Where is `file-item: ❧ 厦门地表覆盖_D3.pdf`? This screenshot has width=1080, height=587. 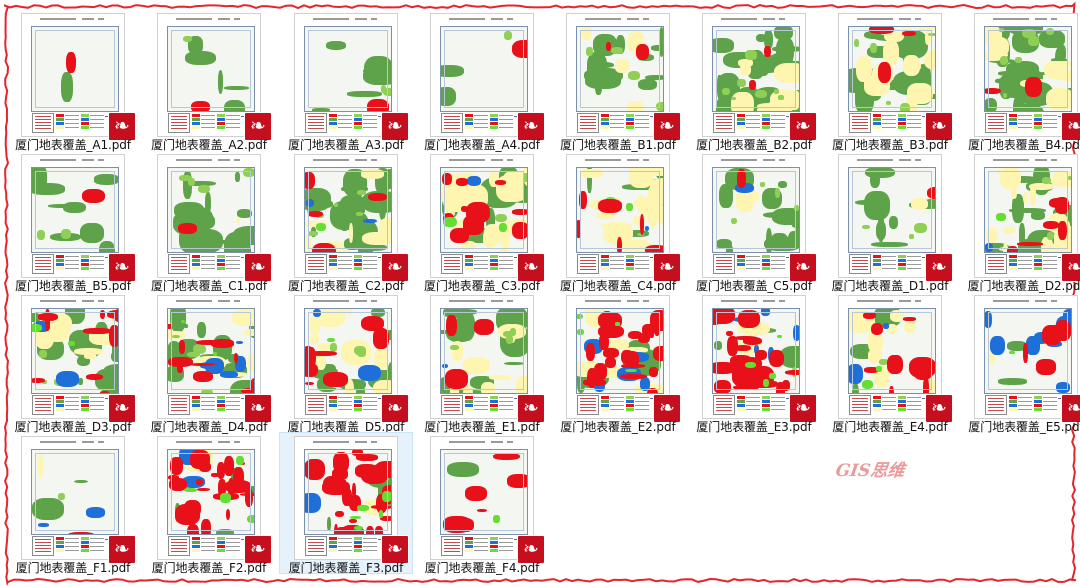
file-item: ❧ 厦门地表覆盖_D3.pdf is located at coordinates (73, 363).